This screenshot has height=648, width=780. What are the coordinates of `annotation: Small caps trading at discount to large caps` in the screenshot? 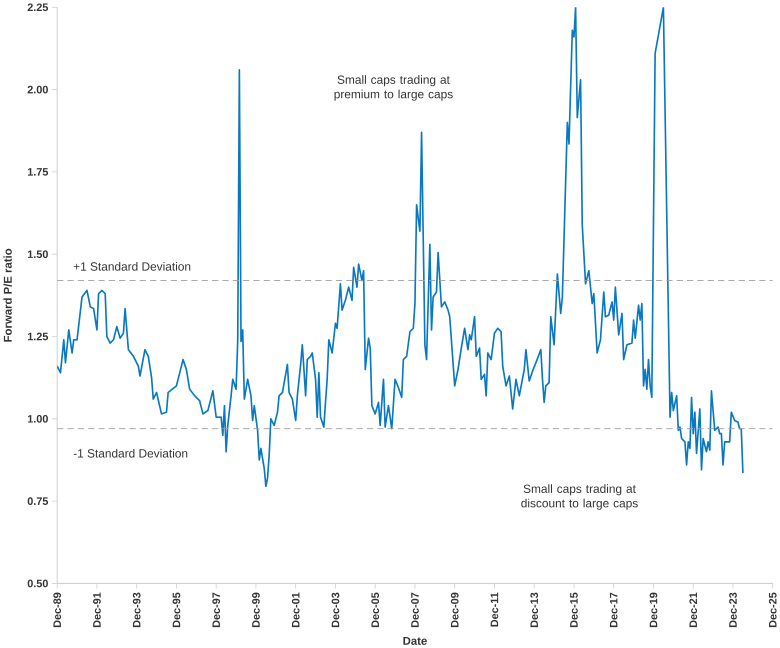 It's located at (579, 497).